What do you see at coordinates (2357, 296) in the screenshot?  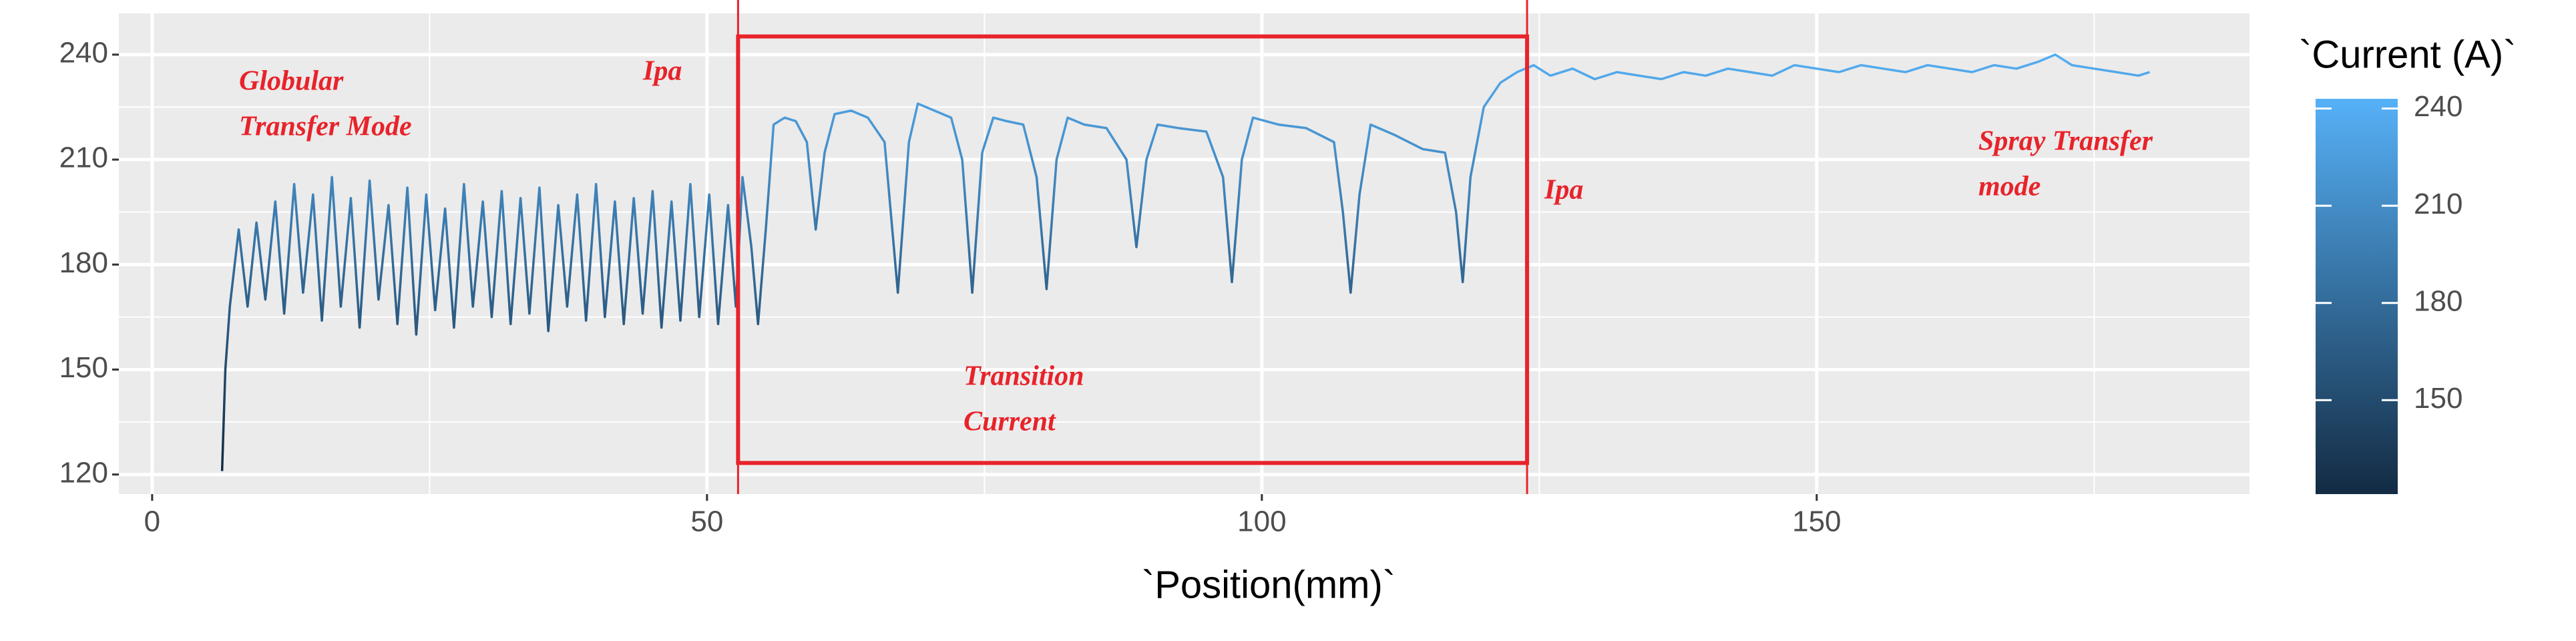 I see `colorbar` at bounding box center [2357, 296].